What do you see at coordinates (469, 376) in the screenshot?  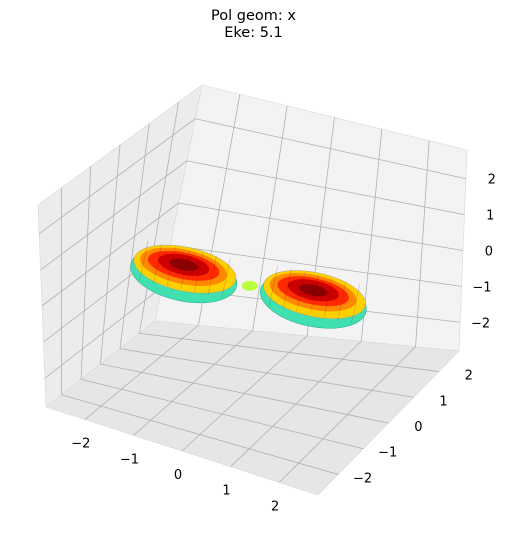 I see `y-tick-label: 2` at bounding box center [469, 376].